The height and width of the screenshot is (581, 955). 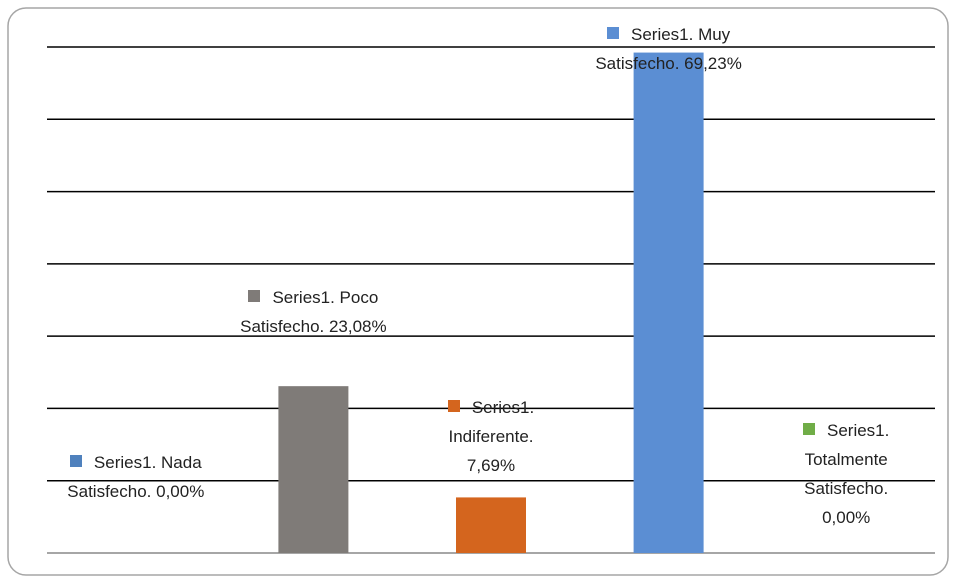 I want to click on data-label: Series1. Nada Satisfecho. 0,00%, so click(x=135, y=477).